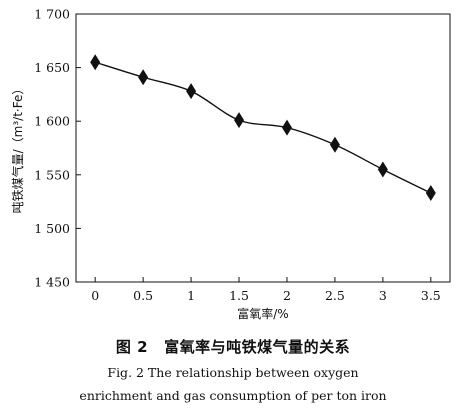  I want to click on x-tick-label: 3, so click(383, 295).